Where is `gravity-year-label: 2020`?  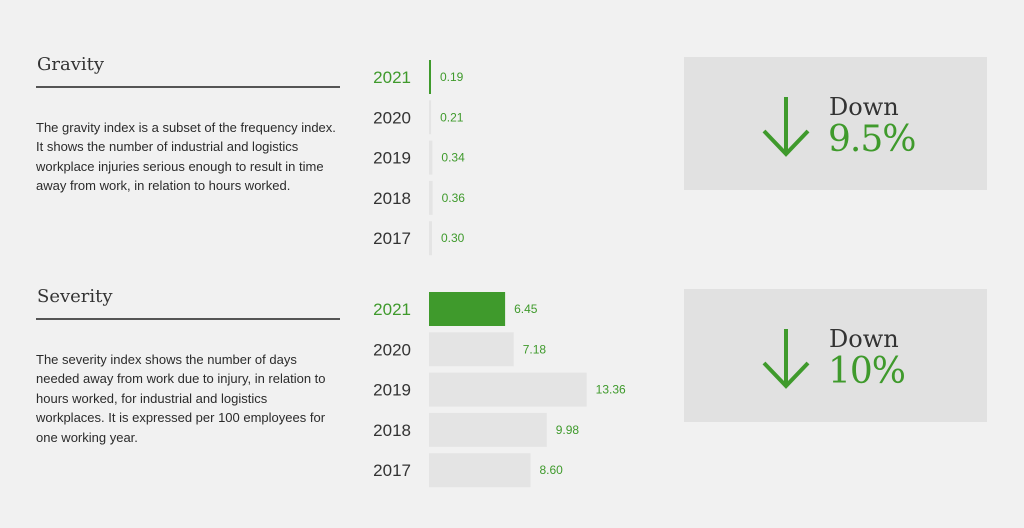
gravity-year-label: 2020 is located at coordinates (392, 117).